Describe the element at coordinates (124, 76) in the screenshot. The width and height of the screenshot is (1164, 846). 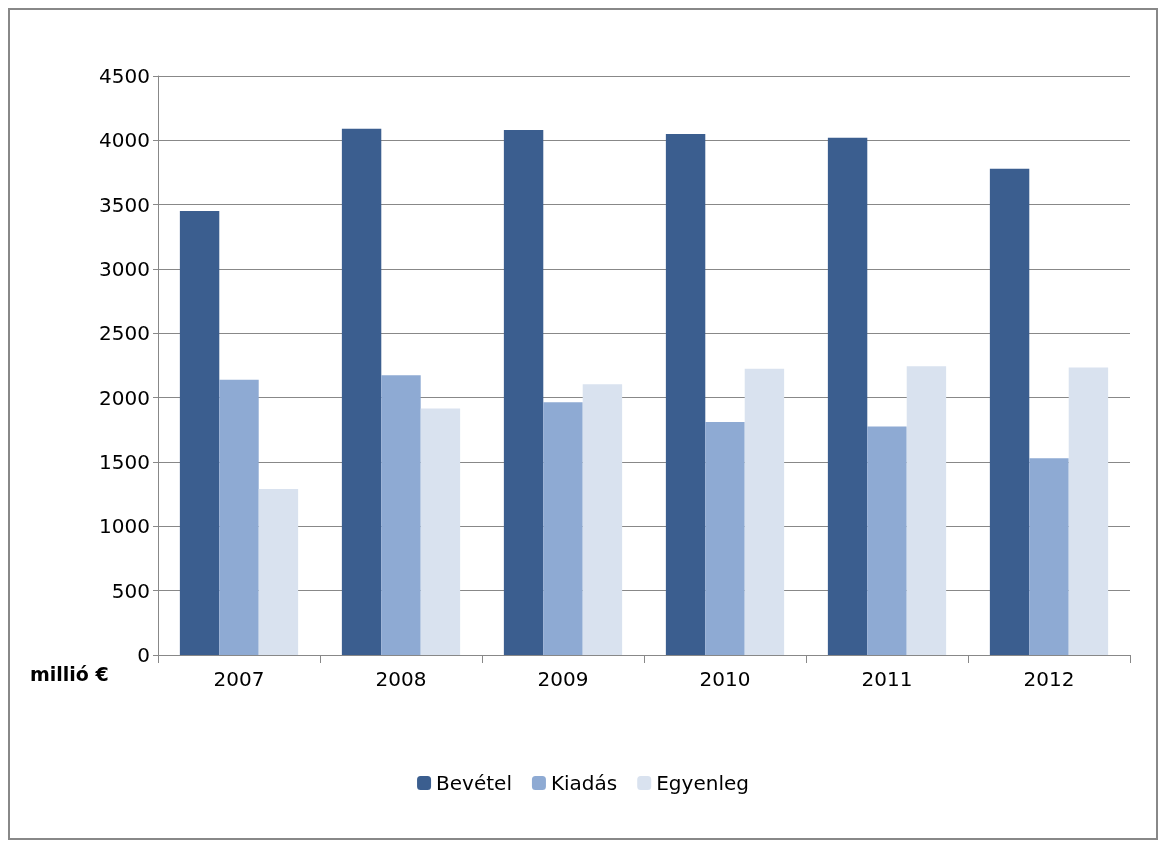
I see `y-tick-label: 4500` at that location.